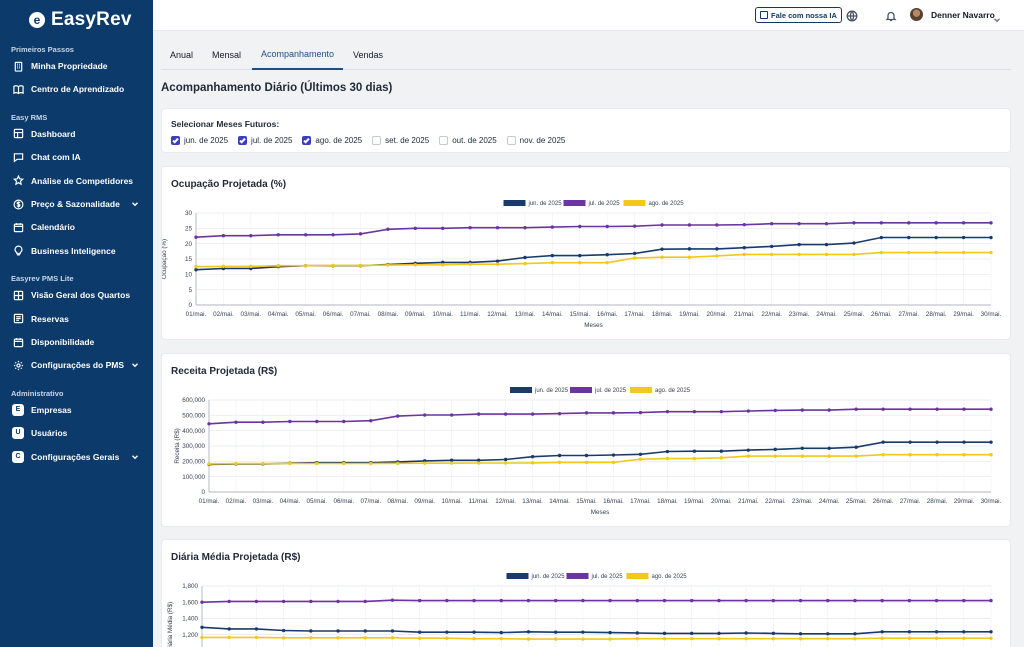  What do you see at coordinates (76, 66) in the screenshot?
I see `sidebar-item-minha-propriedade: Minha Propriedade` at bounding box center [76, 66].